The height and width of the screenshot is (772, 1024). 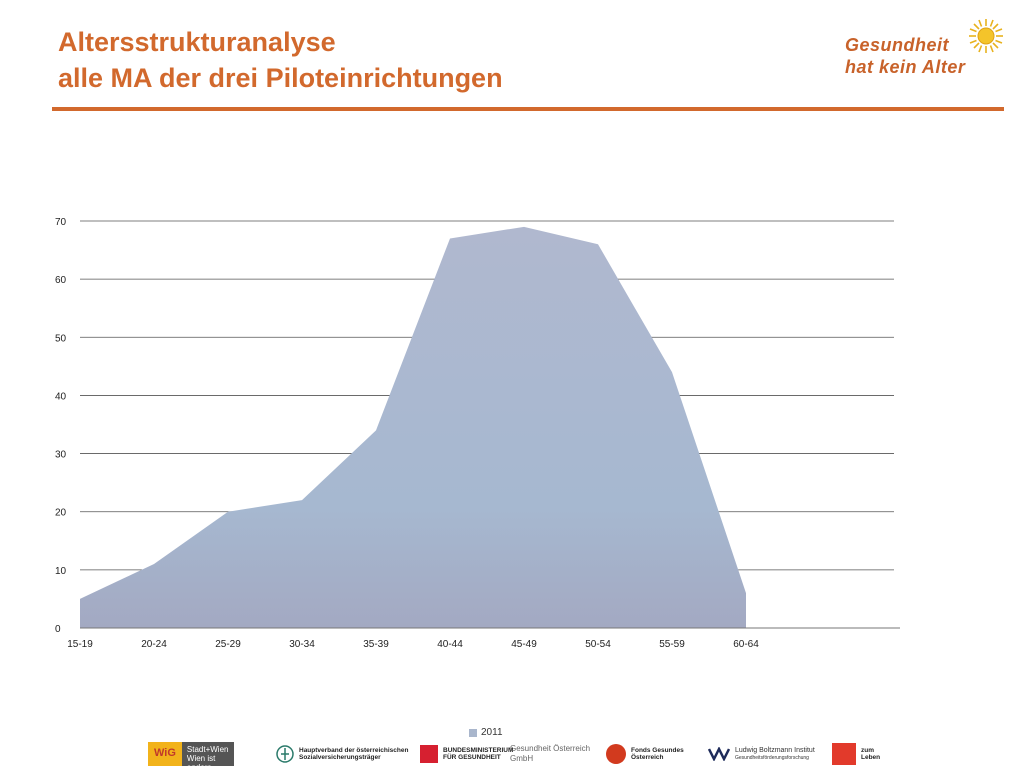 What do you see at coordinates (719, 754) in the screenshot?
I see `lbi-icon` at bounding box center [719, 754].